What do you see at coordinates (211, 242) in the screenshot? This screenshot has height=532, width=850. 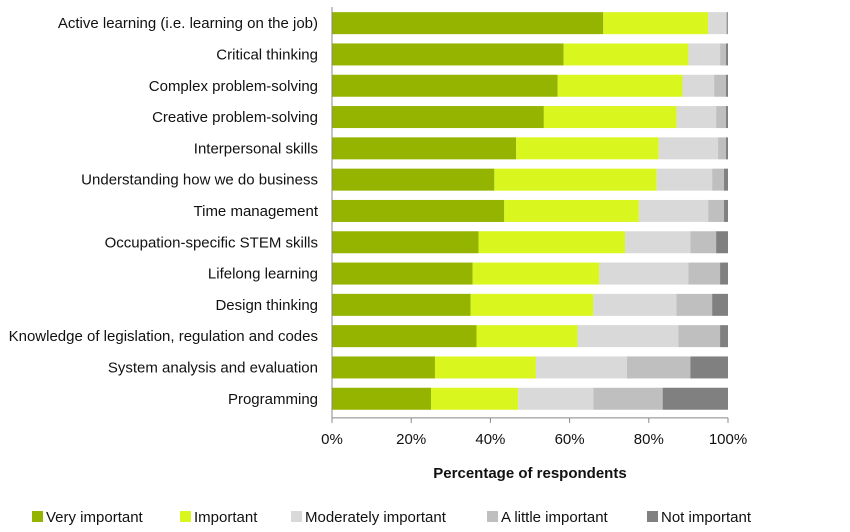 I see `category-label: Occupation-specific STEM skills` at bounding box center [211, 242].